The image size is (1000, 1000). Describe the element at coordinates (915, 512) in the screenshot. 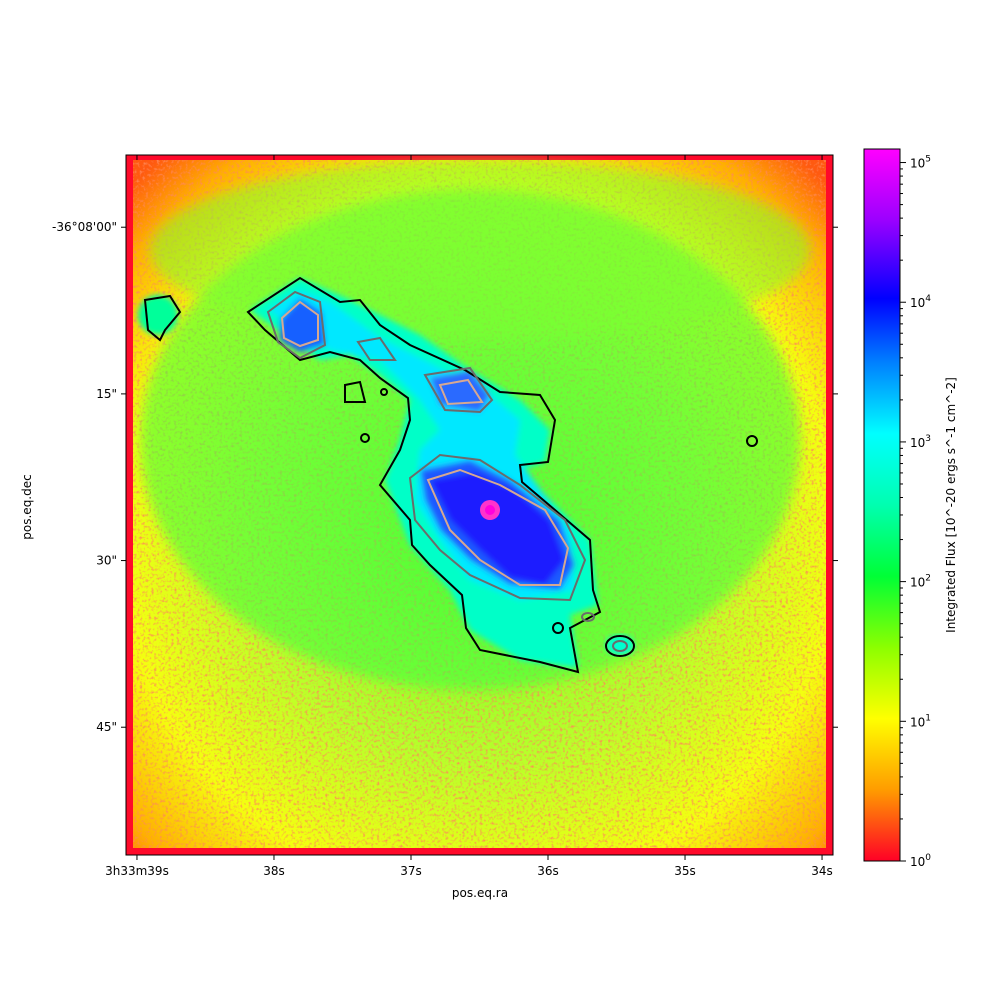

I see `colorbar-ticks: 10⁰ 10¹ 10² 10³ 10⁴ 10⁵` at that location.